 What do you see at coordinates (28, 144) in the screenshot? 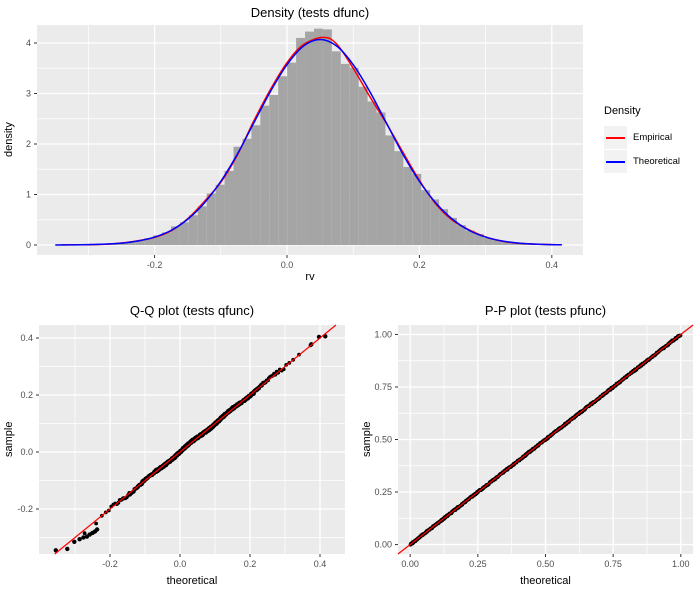
I see `svg-text: 2` at bounding box center [28, 144].